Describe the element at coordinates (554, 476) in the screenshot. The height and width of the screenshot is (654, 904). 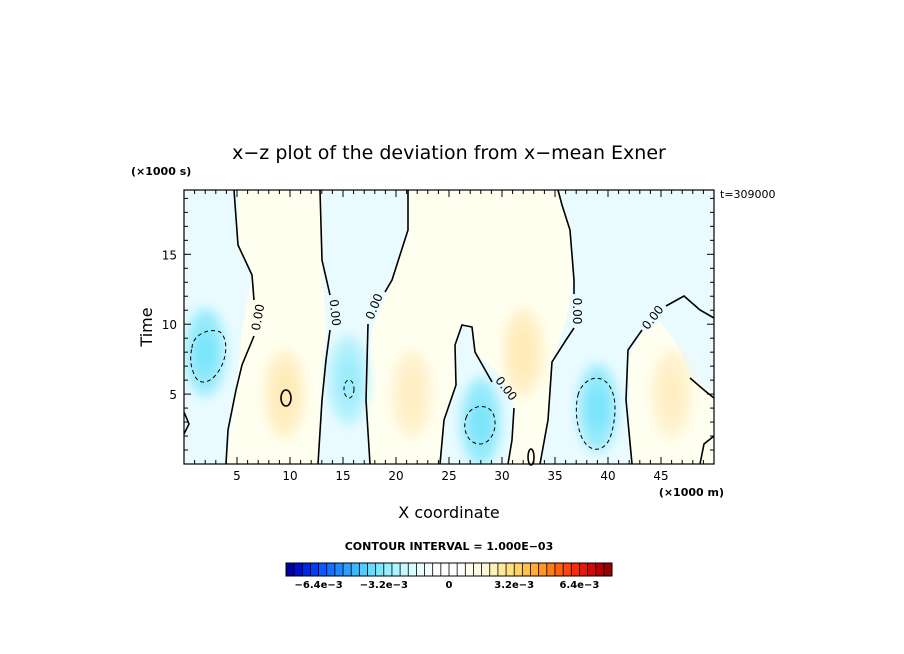
I see `x-tick-label: 35` at that location.